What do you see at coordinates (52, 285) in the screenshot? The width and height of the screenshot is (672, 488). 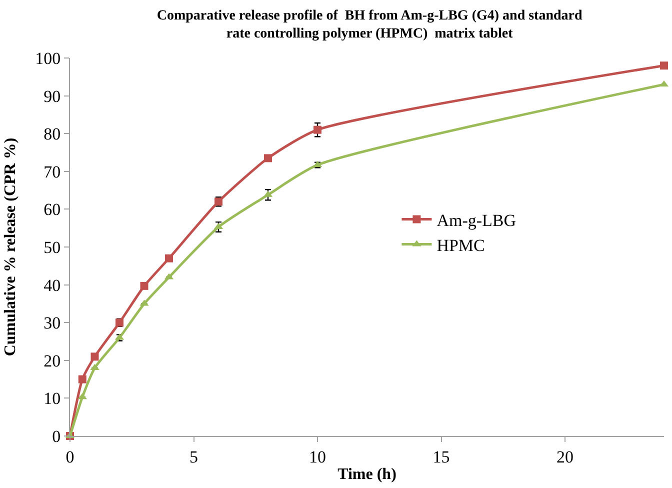 I see `y-tick-label: 40` at bounding box center [52, 285].